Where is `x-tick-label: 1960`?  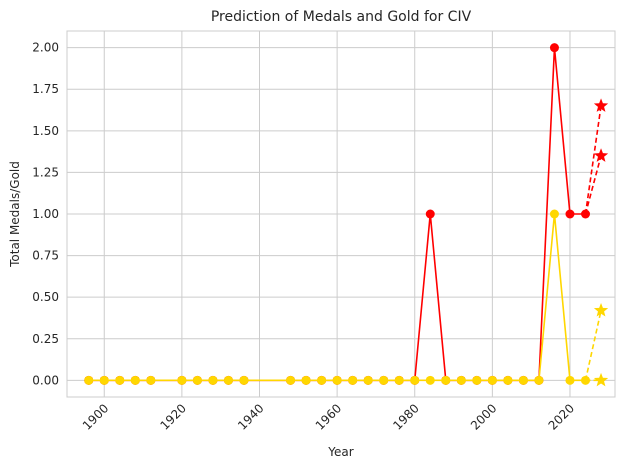 x-tick-label: 1960 is located at coordinates (328, 416).